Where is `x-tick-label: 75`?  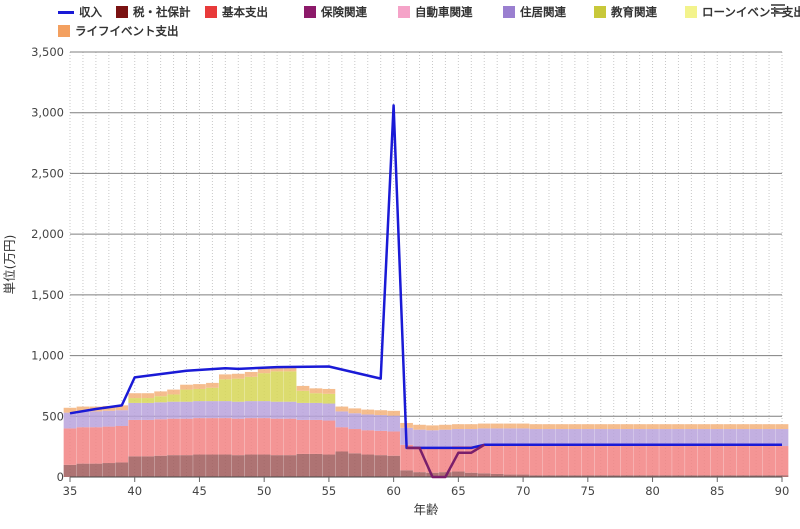
x-tick-label: 75 is located at coordinates (587, 491).